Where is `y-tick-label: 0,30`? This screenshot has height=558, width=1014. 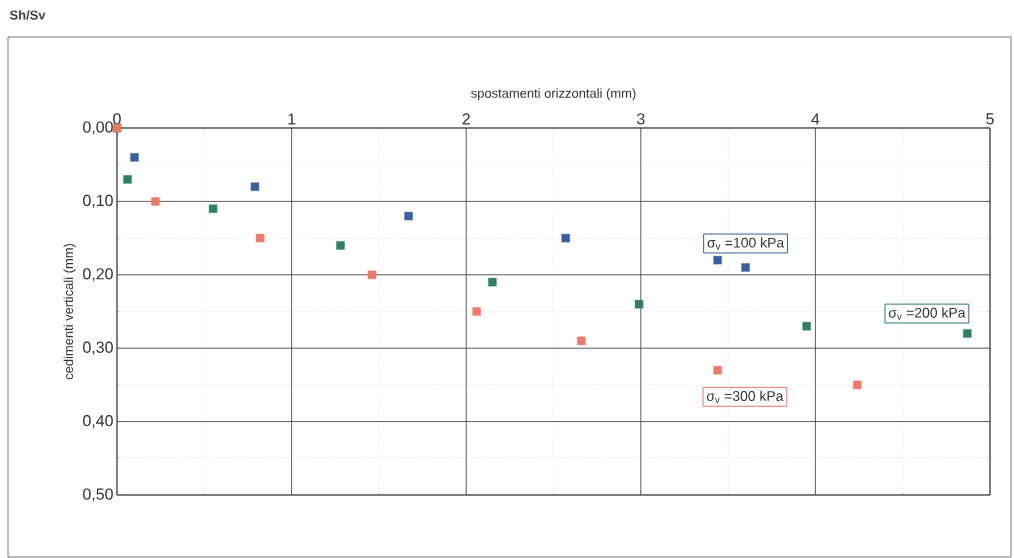 y-tick-label: 0,30 is located at coordinates (98, 348).